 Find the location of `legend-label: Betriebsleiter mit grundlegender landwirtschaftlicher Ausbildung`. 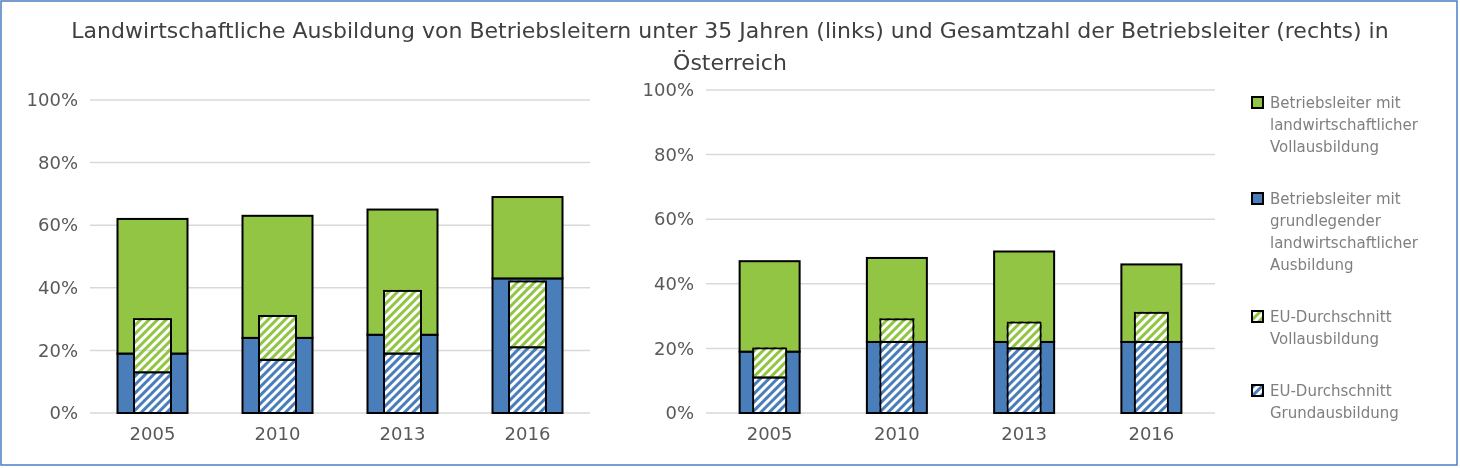

legend-label: Betriebsleiter mit grundlegender landwirtschaftlicher Ausbildung is located at coordinates (1344, 232).